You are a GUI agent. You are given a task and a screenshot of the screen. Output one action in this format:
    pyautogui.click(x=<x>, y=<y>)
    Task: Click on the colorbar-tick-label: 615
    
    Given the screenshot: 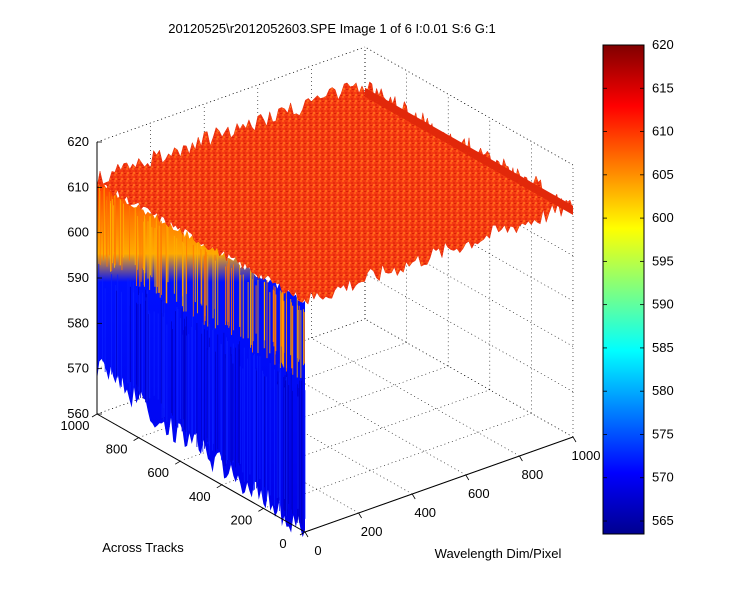 What is the action you would take?
    pyautogui.click(x=663, y=87)
    